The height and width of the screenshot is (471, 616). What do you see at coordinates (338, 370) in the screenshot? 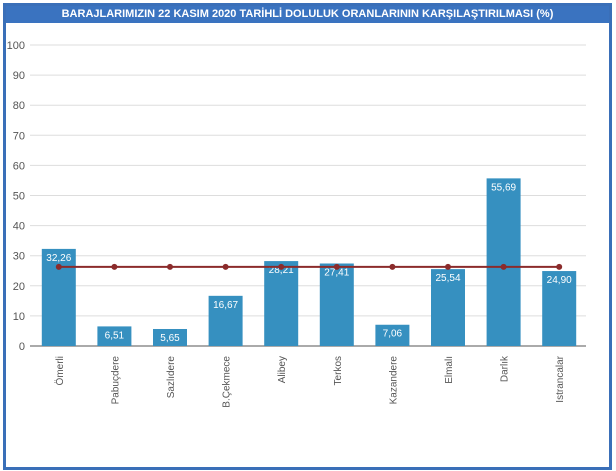
I see `x-tick-label: Terkos` at bounding box center [338, 370].